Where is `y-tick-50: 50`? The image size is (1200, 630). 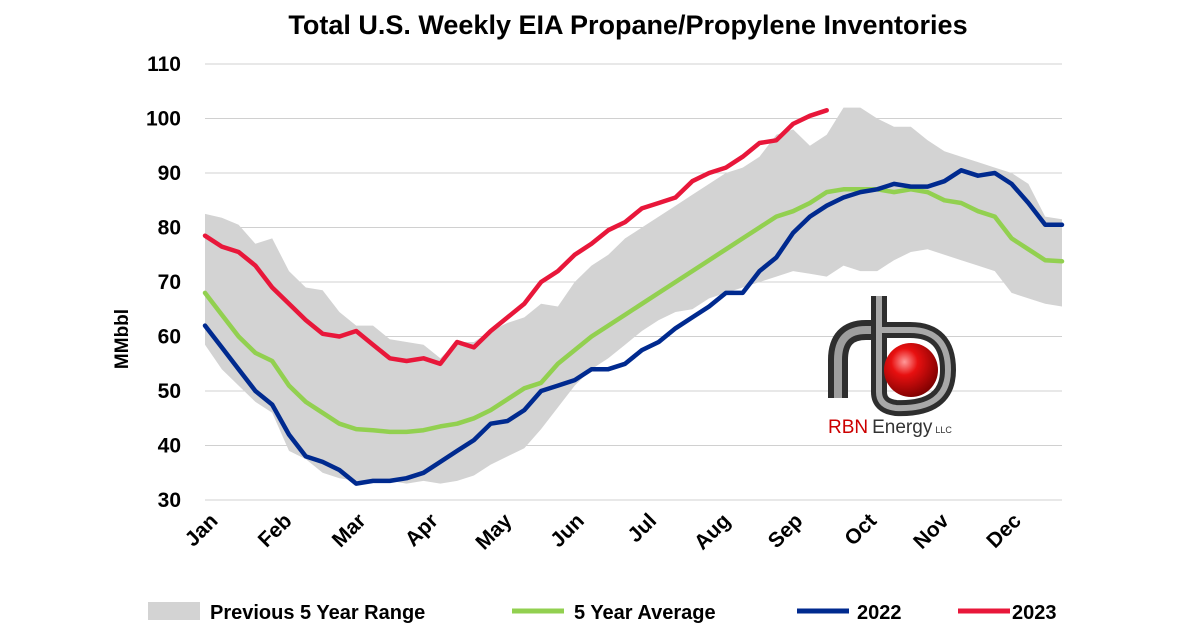 y-tick-50: 50 is located at coordinates (169, 391).